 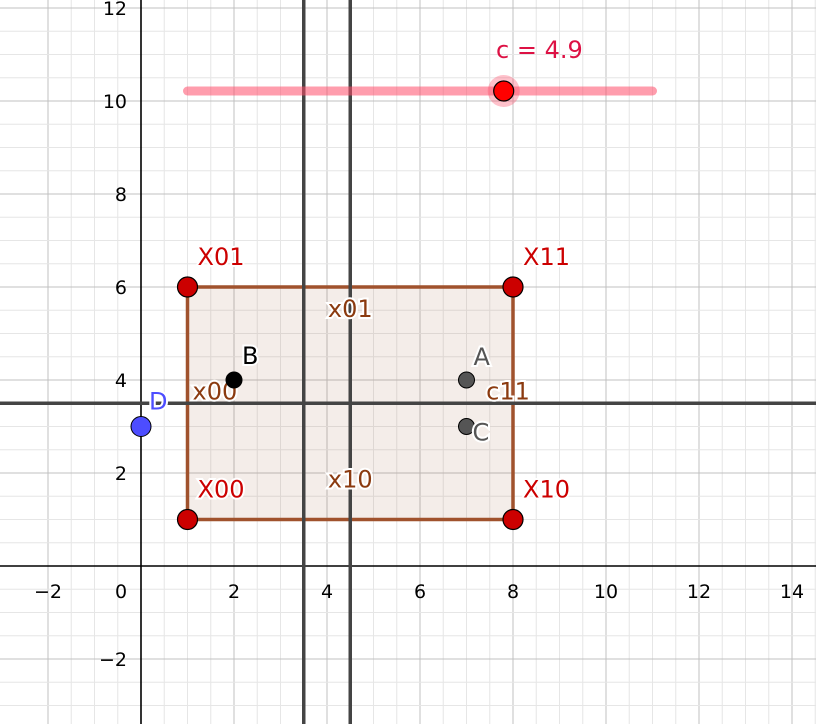 What do you see at coordinates (115, 10) in the screenshot?
I see `y-tick-label: 12` at bounding box center [115, 10].